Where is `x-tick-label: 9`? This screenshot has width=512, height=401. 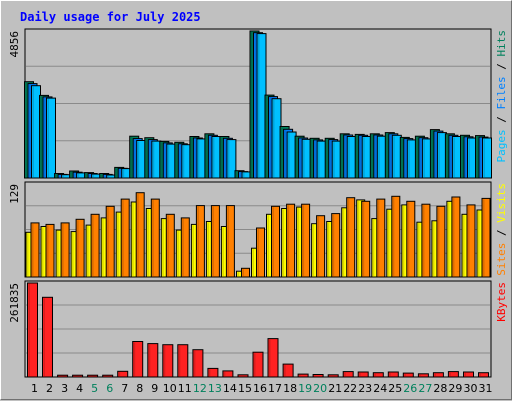
x-tick-label: 9 is located at coordinates (154, 388).